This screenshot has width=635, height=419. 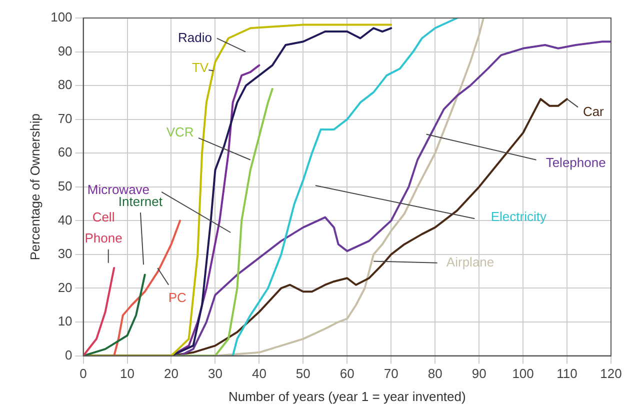 What do you see at coordinates (576, 162) in the screenshot?
I see `text: Telephone` at bounding box center [576, 162].